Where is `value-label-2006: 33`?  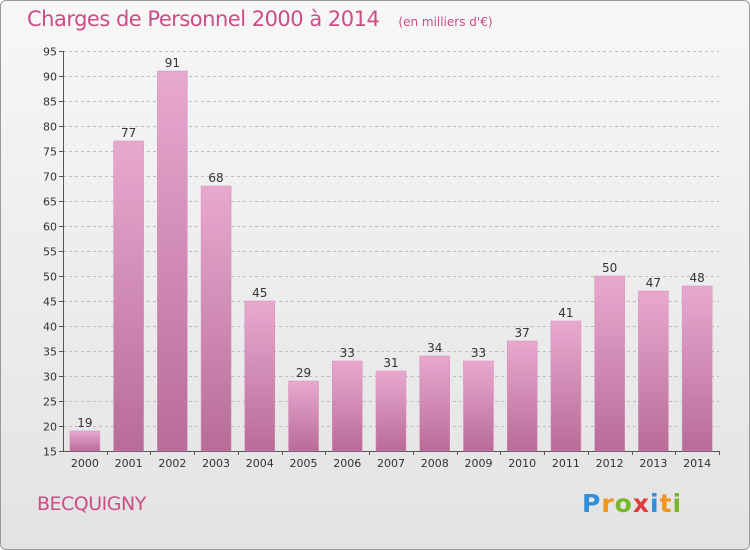 value-label-2006: 33 is located at coordinates (347, 353).